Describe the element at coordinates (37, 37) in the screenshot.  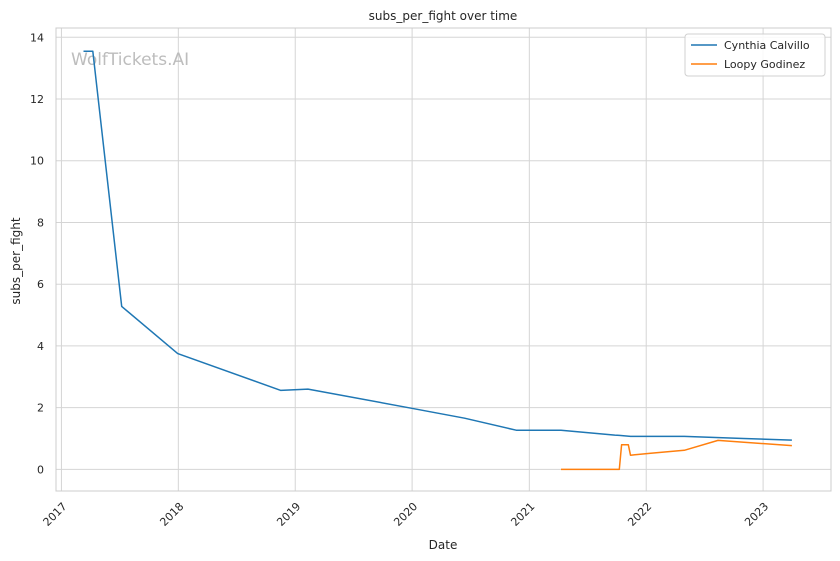
I see `y-tick-label: 14` at that location.